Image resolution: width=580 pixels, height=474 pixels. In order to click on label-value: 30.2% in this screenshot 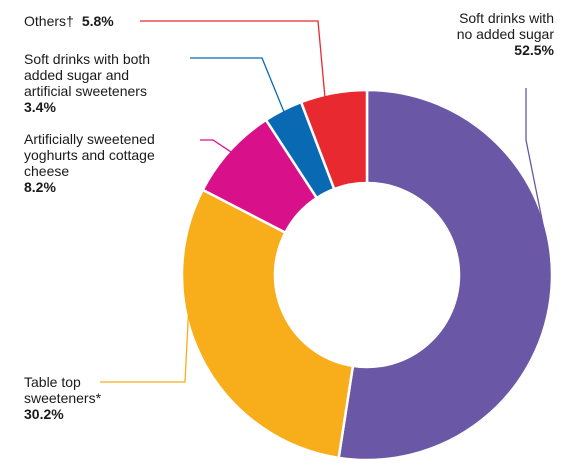, I will do `click(44, 414)`.